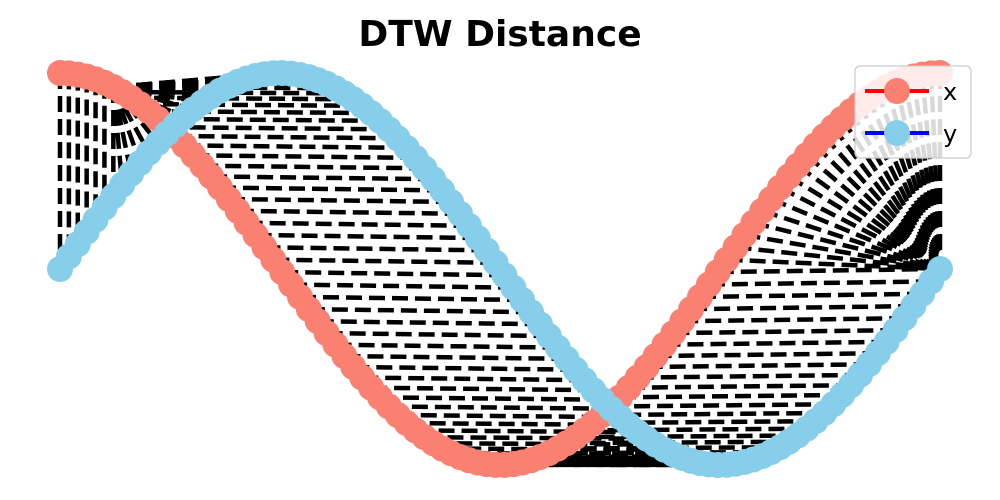  I want to click on chart-title: DTW Distance, so click(499, 34).